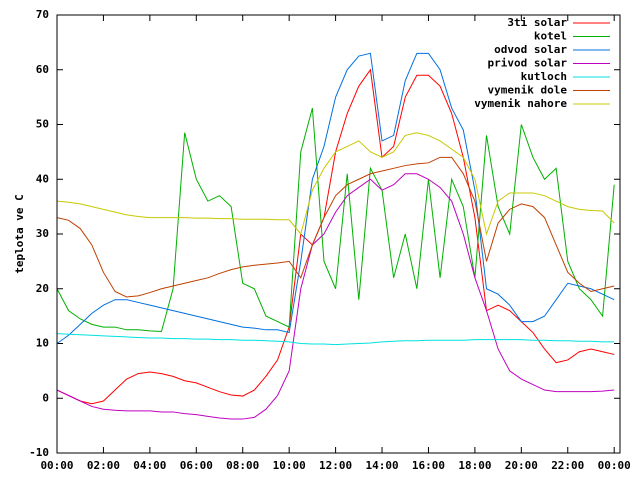 The image size is (640, 480). What do you see at coordinates (537, 22) in the screenshot?
I see `legend-label: 3ti solar` at bounding box center [537, 22].